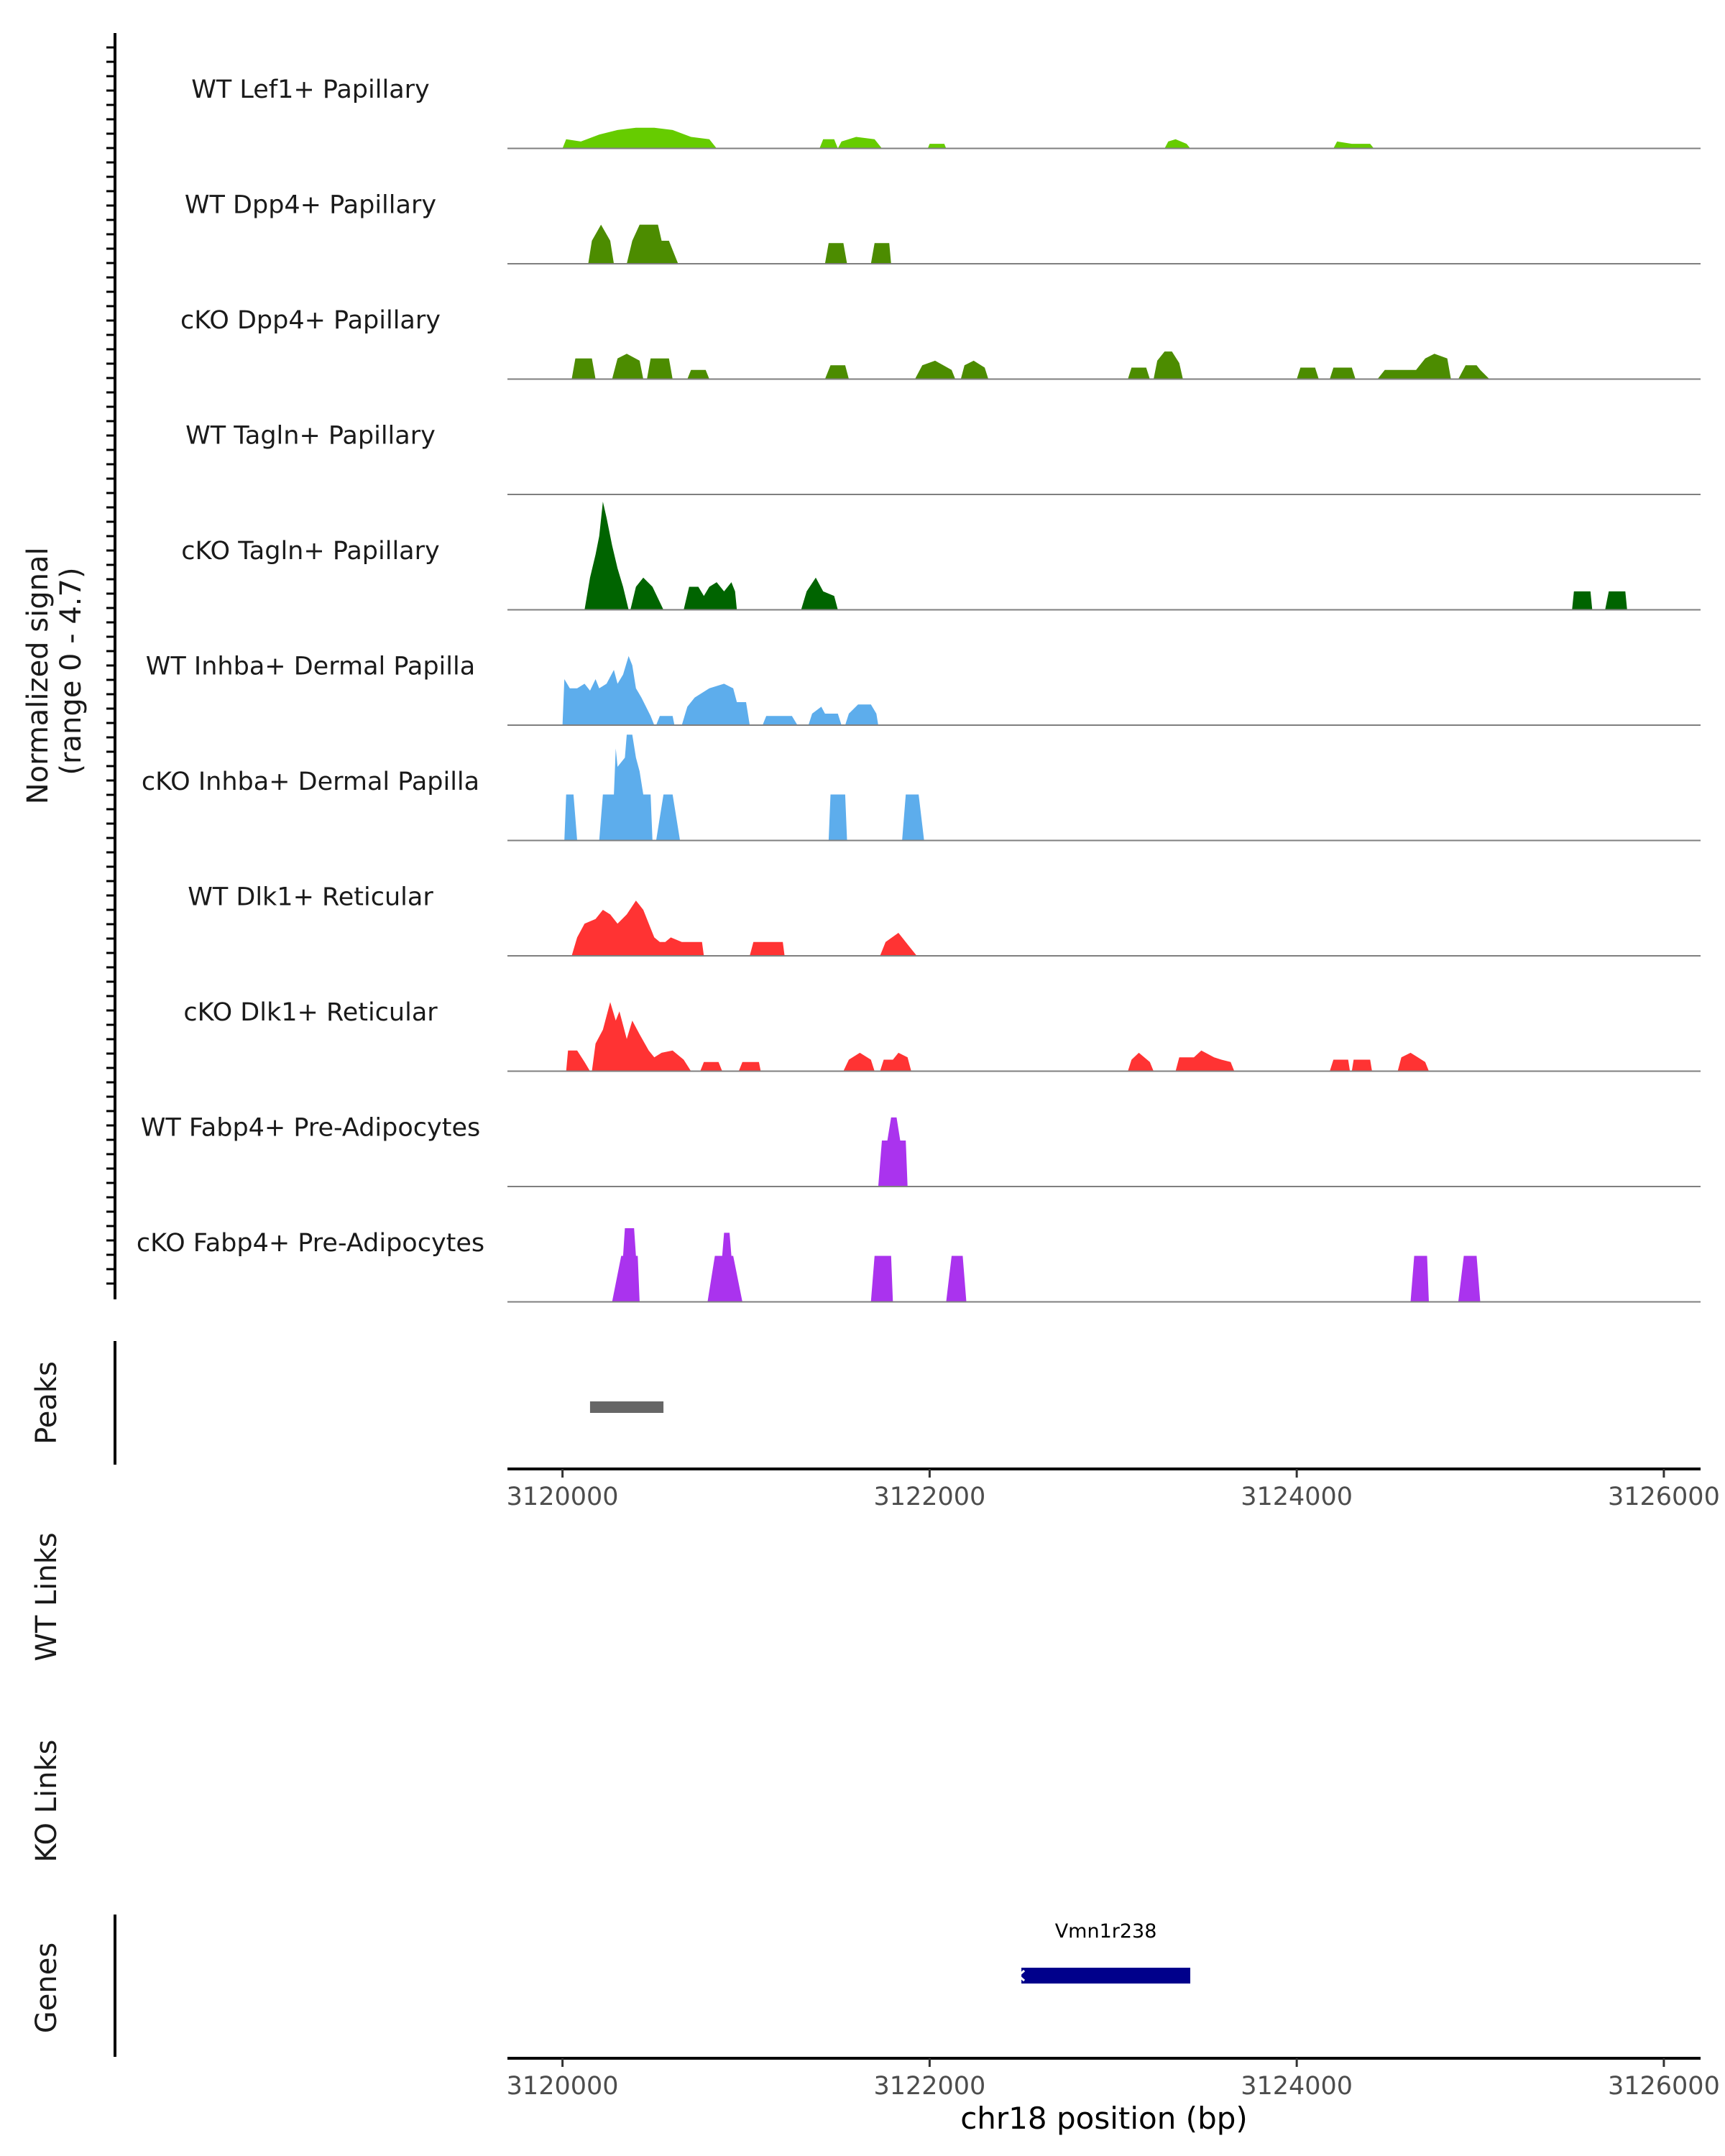 This screenshot has width=1725, height=2156. Describe the element at coordinates (110, 665) in the screenshot. I see `signal-axis-ticks` at that location.